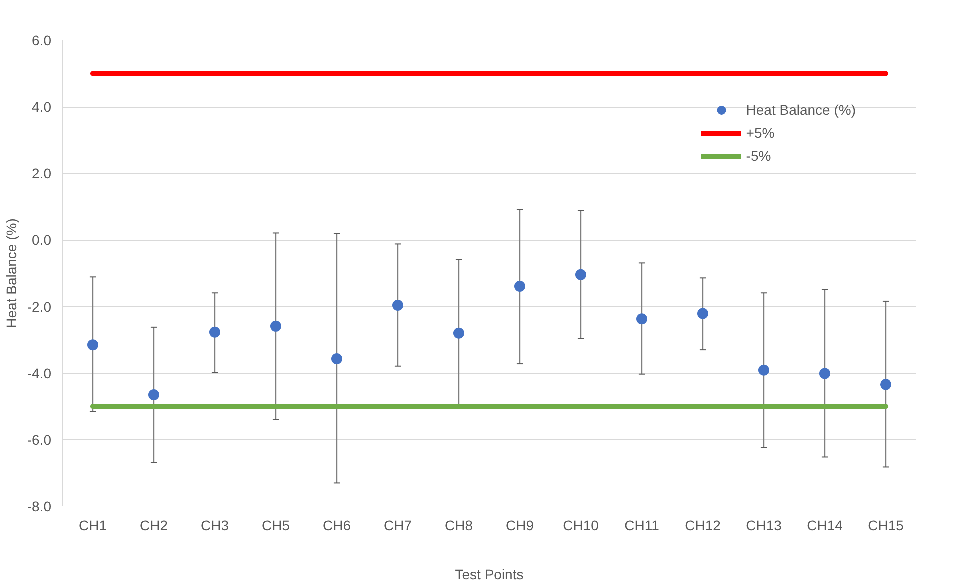  What do you see at coordinates (39, 440) in the screenshot?
I see `y-tick-label: -6.0` at bounding box center [39, 440].